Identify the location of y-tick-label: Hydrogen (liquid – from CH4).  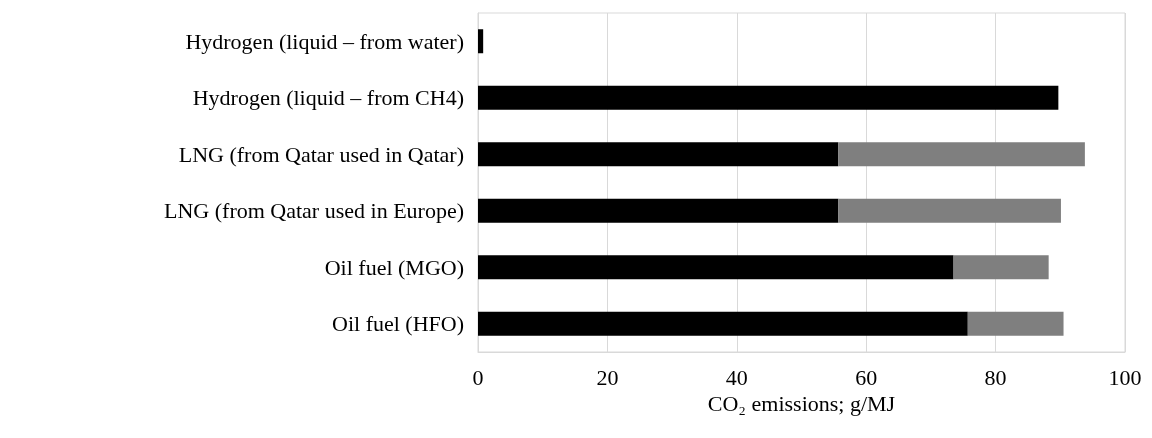
(328, 98).